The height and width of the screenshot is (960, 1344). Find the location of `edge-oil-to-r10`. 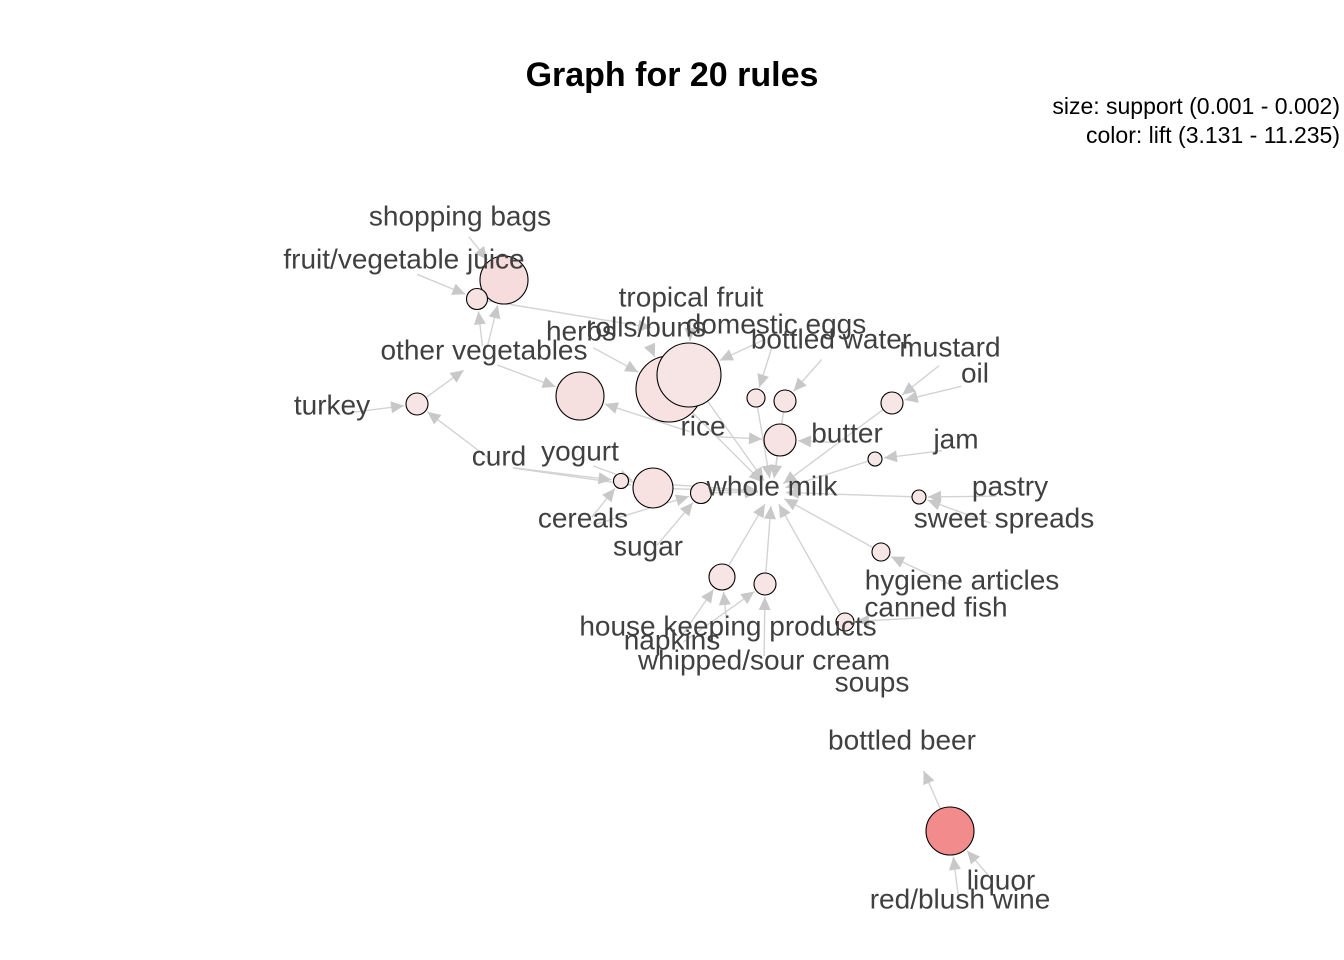

edge-oil-to-r10 is located at coordinates (933, 394).